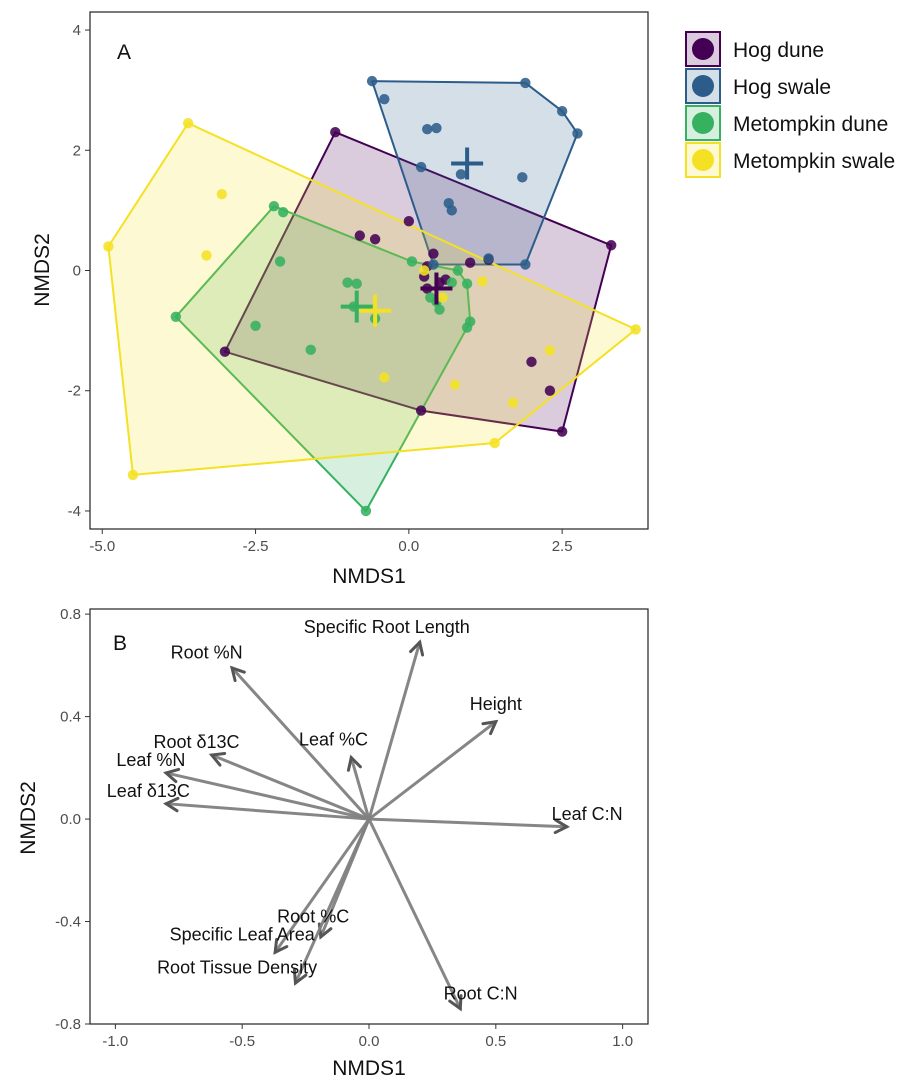 Image resolution: width=919 pixels, height=1080 pixels. I want to click on vector-height, so click(433, 770).